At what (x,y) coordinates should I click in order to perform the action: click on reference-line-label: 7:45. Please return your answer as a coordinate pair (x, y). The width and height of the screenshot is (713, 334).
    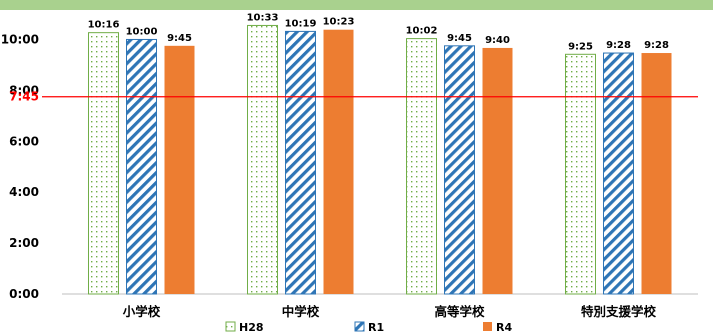
    Looking at the image, I should click on (24, 97).